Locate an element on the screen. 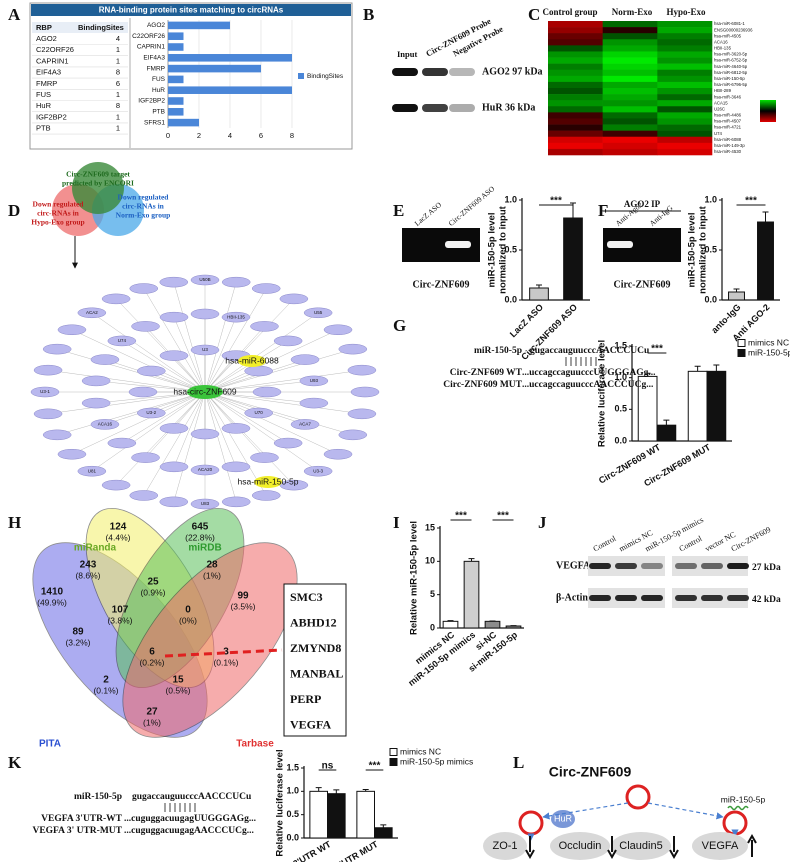 Image resolution: width=790 pixels, height=862 pixels. venn-label: Hypo-Exo group is located at coordinates (57, 222).